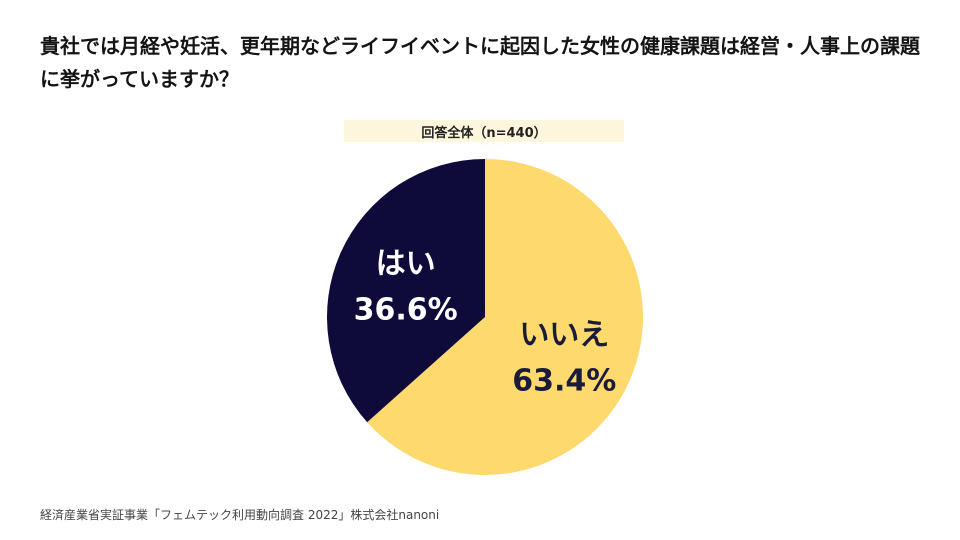 The width and height of the screenshot is (960, 540). I want to click on source-note: 経済産業省実証事業「フェムテック利用動向調査 2022」株式会社nanoni, so click(240, 515).